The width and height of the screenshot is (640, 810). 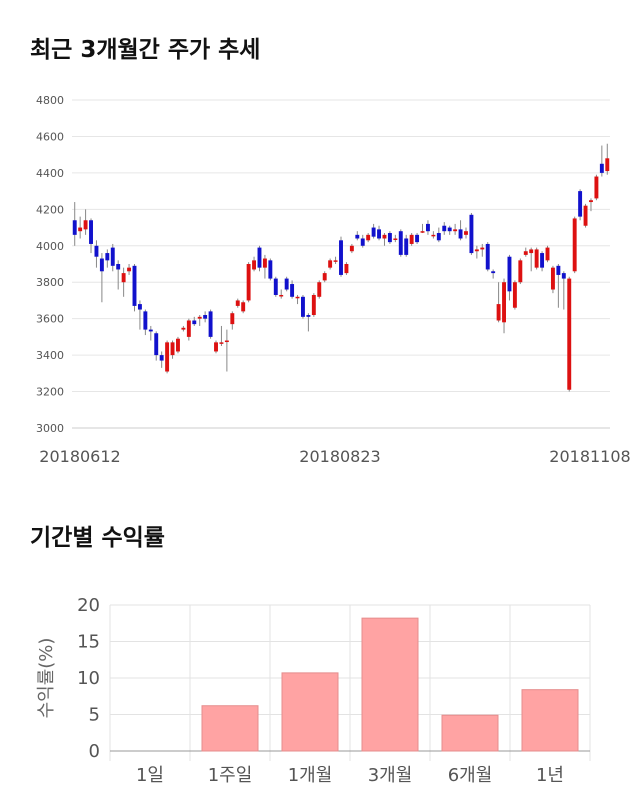 What do you see at coordinates (94, 751) in the screenshot?
I see `y-tick-label: 0` at bounding box center [94, 751].